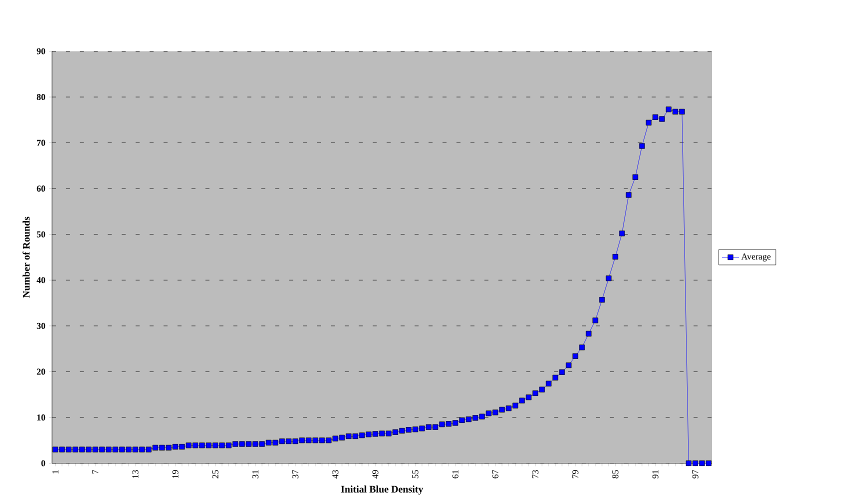 This screenshot has height=498, width=865. What do you see at coordinates (41, 97) in the screenshot?
I see `y-tick-label: 80` at bounding box center [41, 97].